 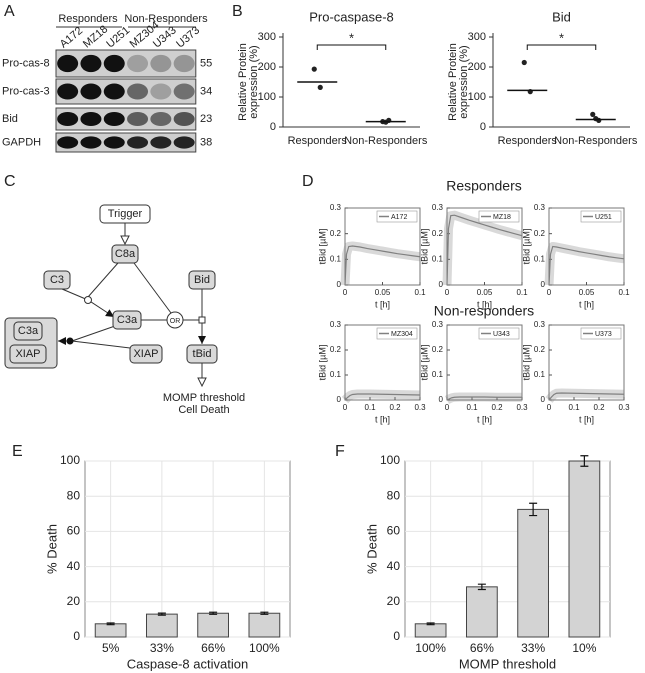 I want to click on node-label: XIAP, so click(x=145, y=354).